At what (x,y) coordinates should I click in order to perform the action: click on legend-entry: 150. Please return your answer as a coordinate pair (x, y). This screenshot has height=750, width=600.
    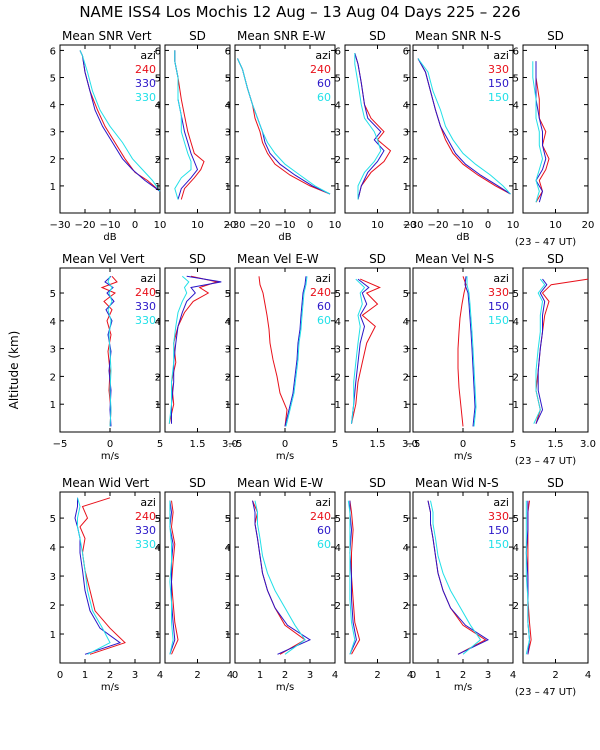
    Looking at the image, I should click on (498, 97).